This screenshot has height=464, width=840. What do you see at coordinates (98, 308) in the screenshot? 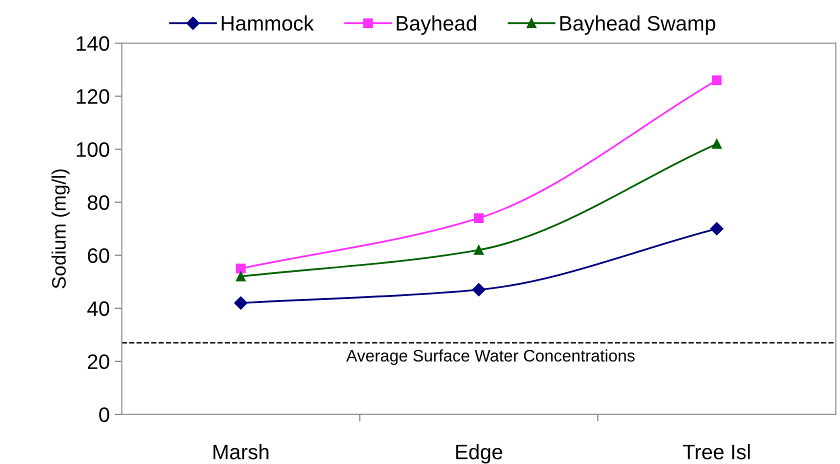
I see `y-tick-label: 40` at bounding box center [98, 308].